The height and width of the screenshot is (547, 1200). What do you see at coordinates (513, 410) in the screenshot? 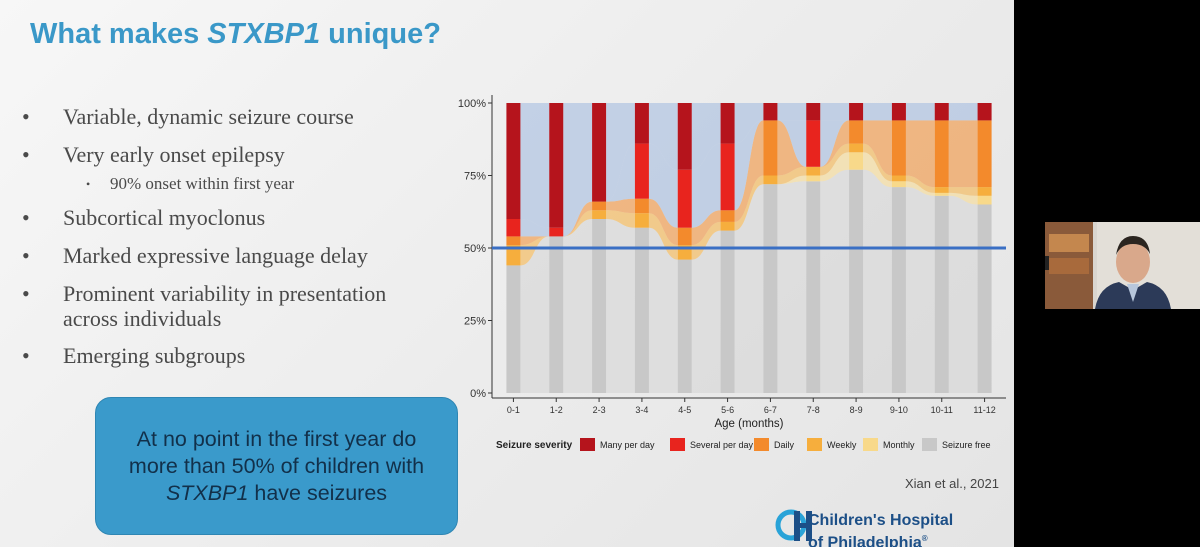
I see `x-tick-label: 0-1` at bounding box center [513, 410].